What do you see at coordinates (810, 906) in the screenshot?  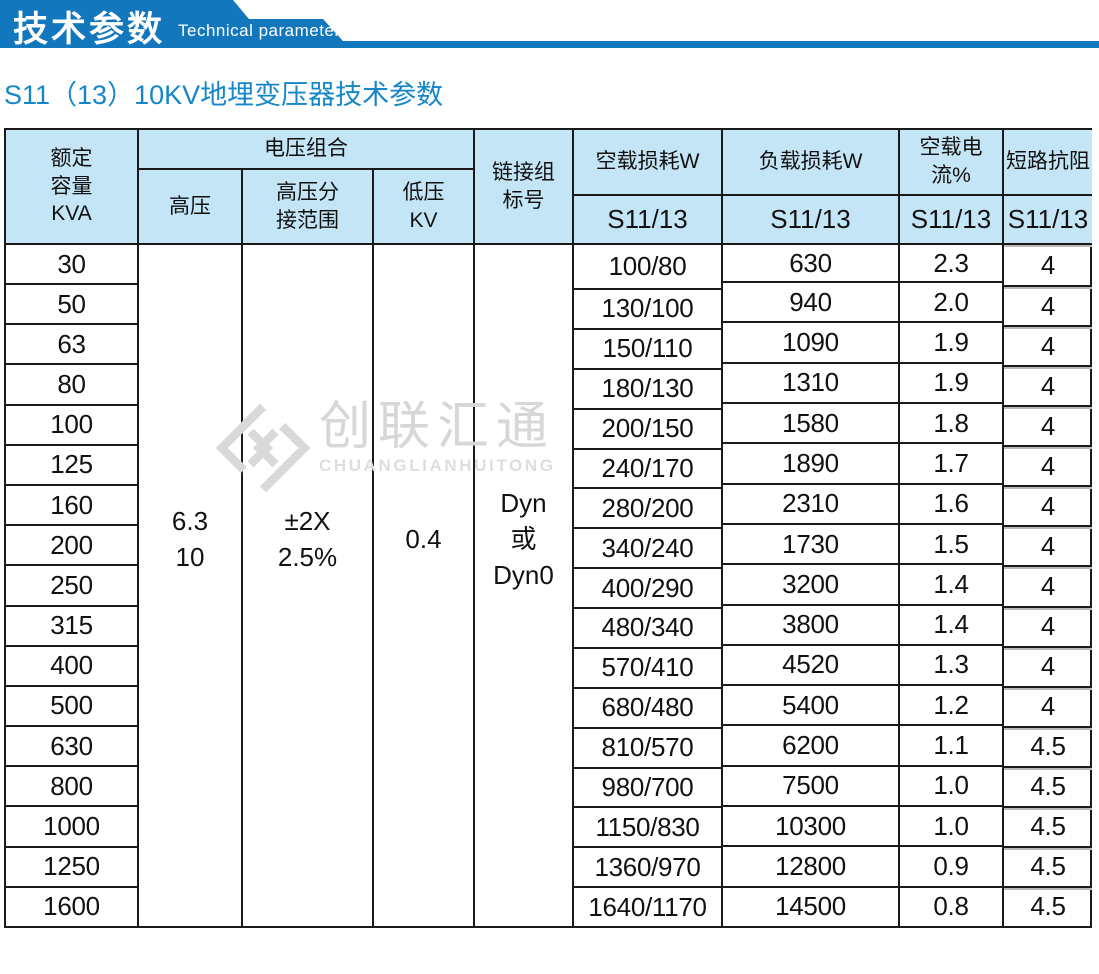 I see `cell-load: 14500` at bounding box center [810, 906].